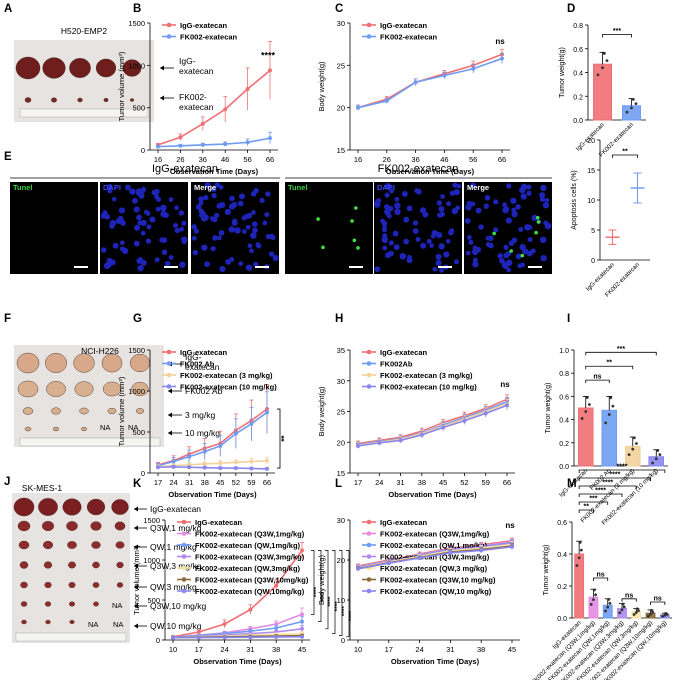 Image resolution: width=685 pixels, height=680 pixels. What do you see at coordinates (136, 391) in the screenshot?
I see `y-tick-label: 1000` at bounding box center [136, 391].